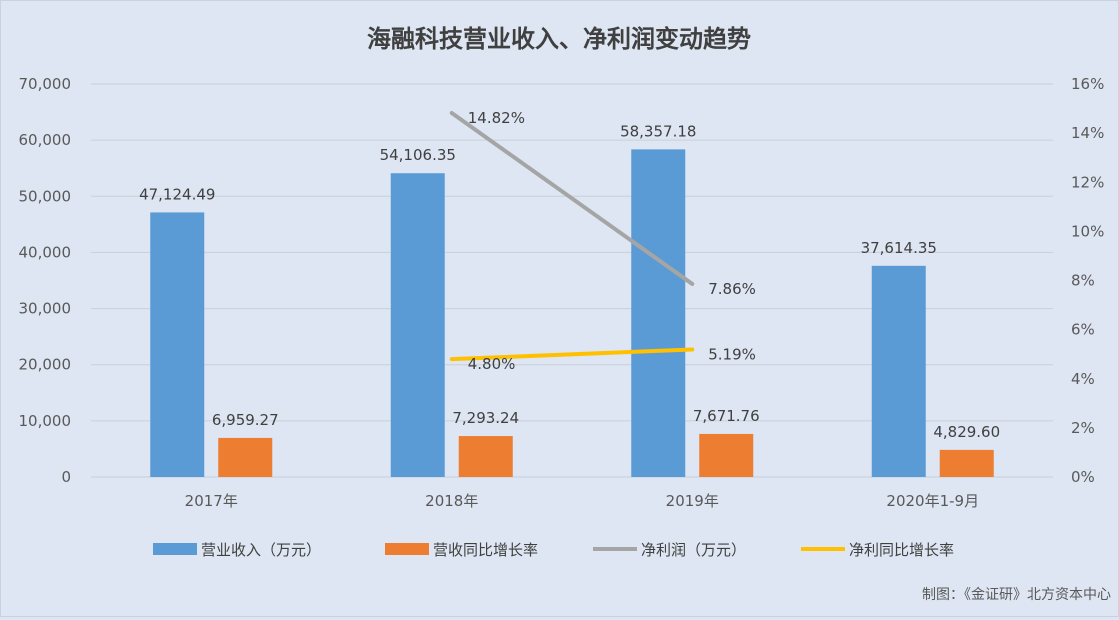 This screenshot has height=620, width=1119. What do you see at coordinates (726, 416) in the screenshot?
I see `bar-data-label: 7,671.76` at bounding box center [726, 416].